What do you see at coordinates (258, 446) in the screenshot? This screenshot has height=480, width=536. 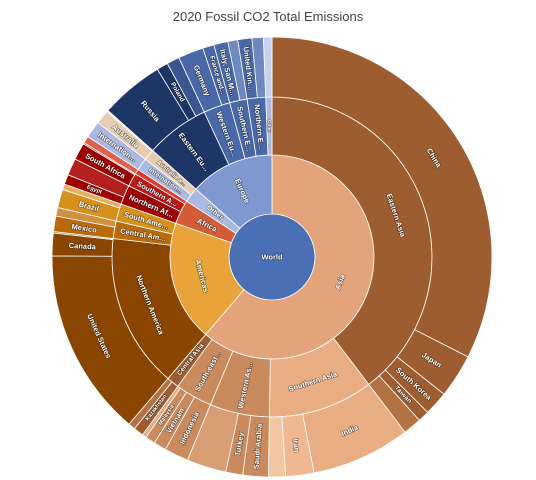 I see `segment-label-saudi-arabia: Saudi Arabia` at bounding box center [258, 446].